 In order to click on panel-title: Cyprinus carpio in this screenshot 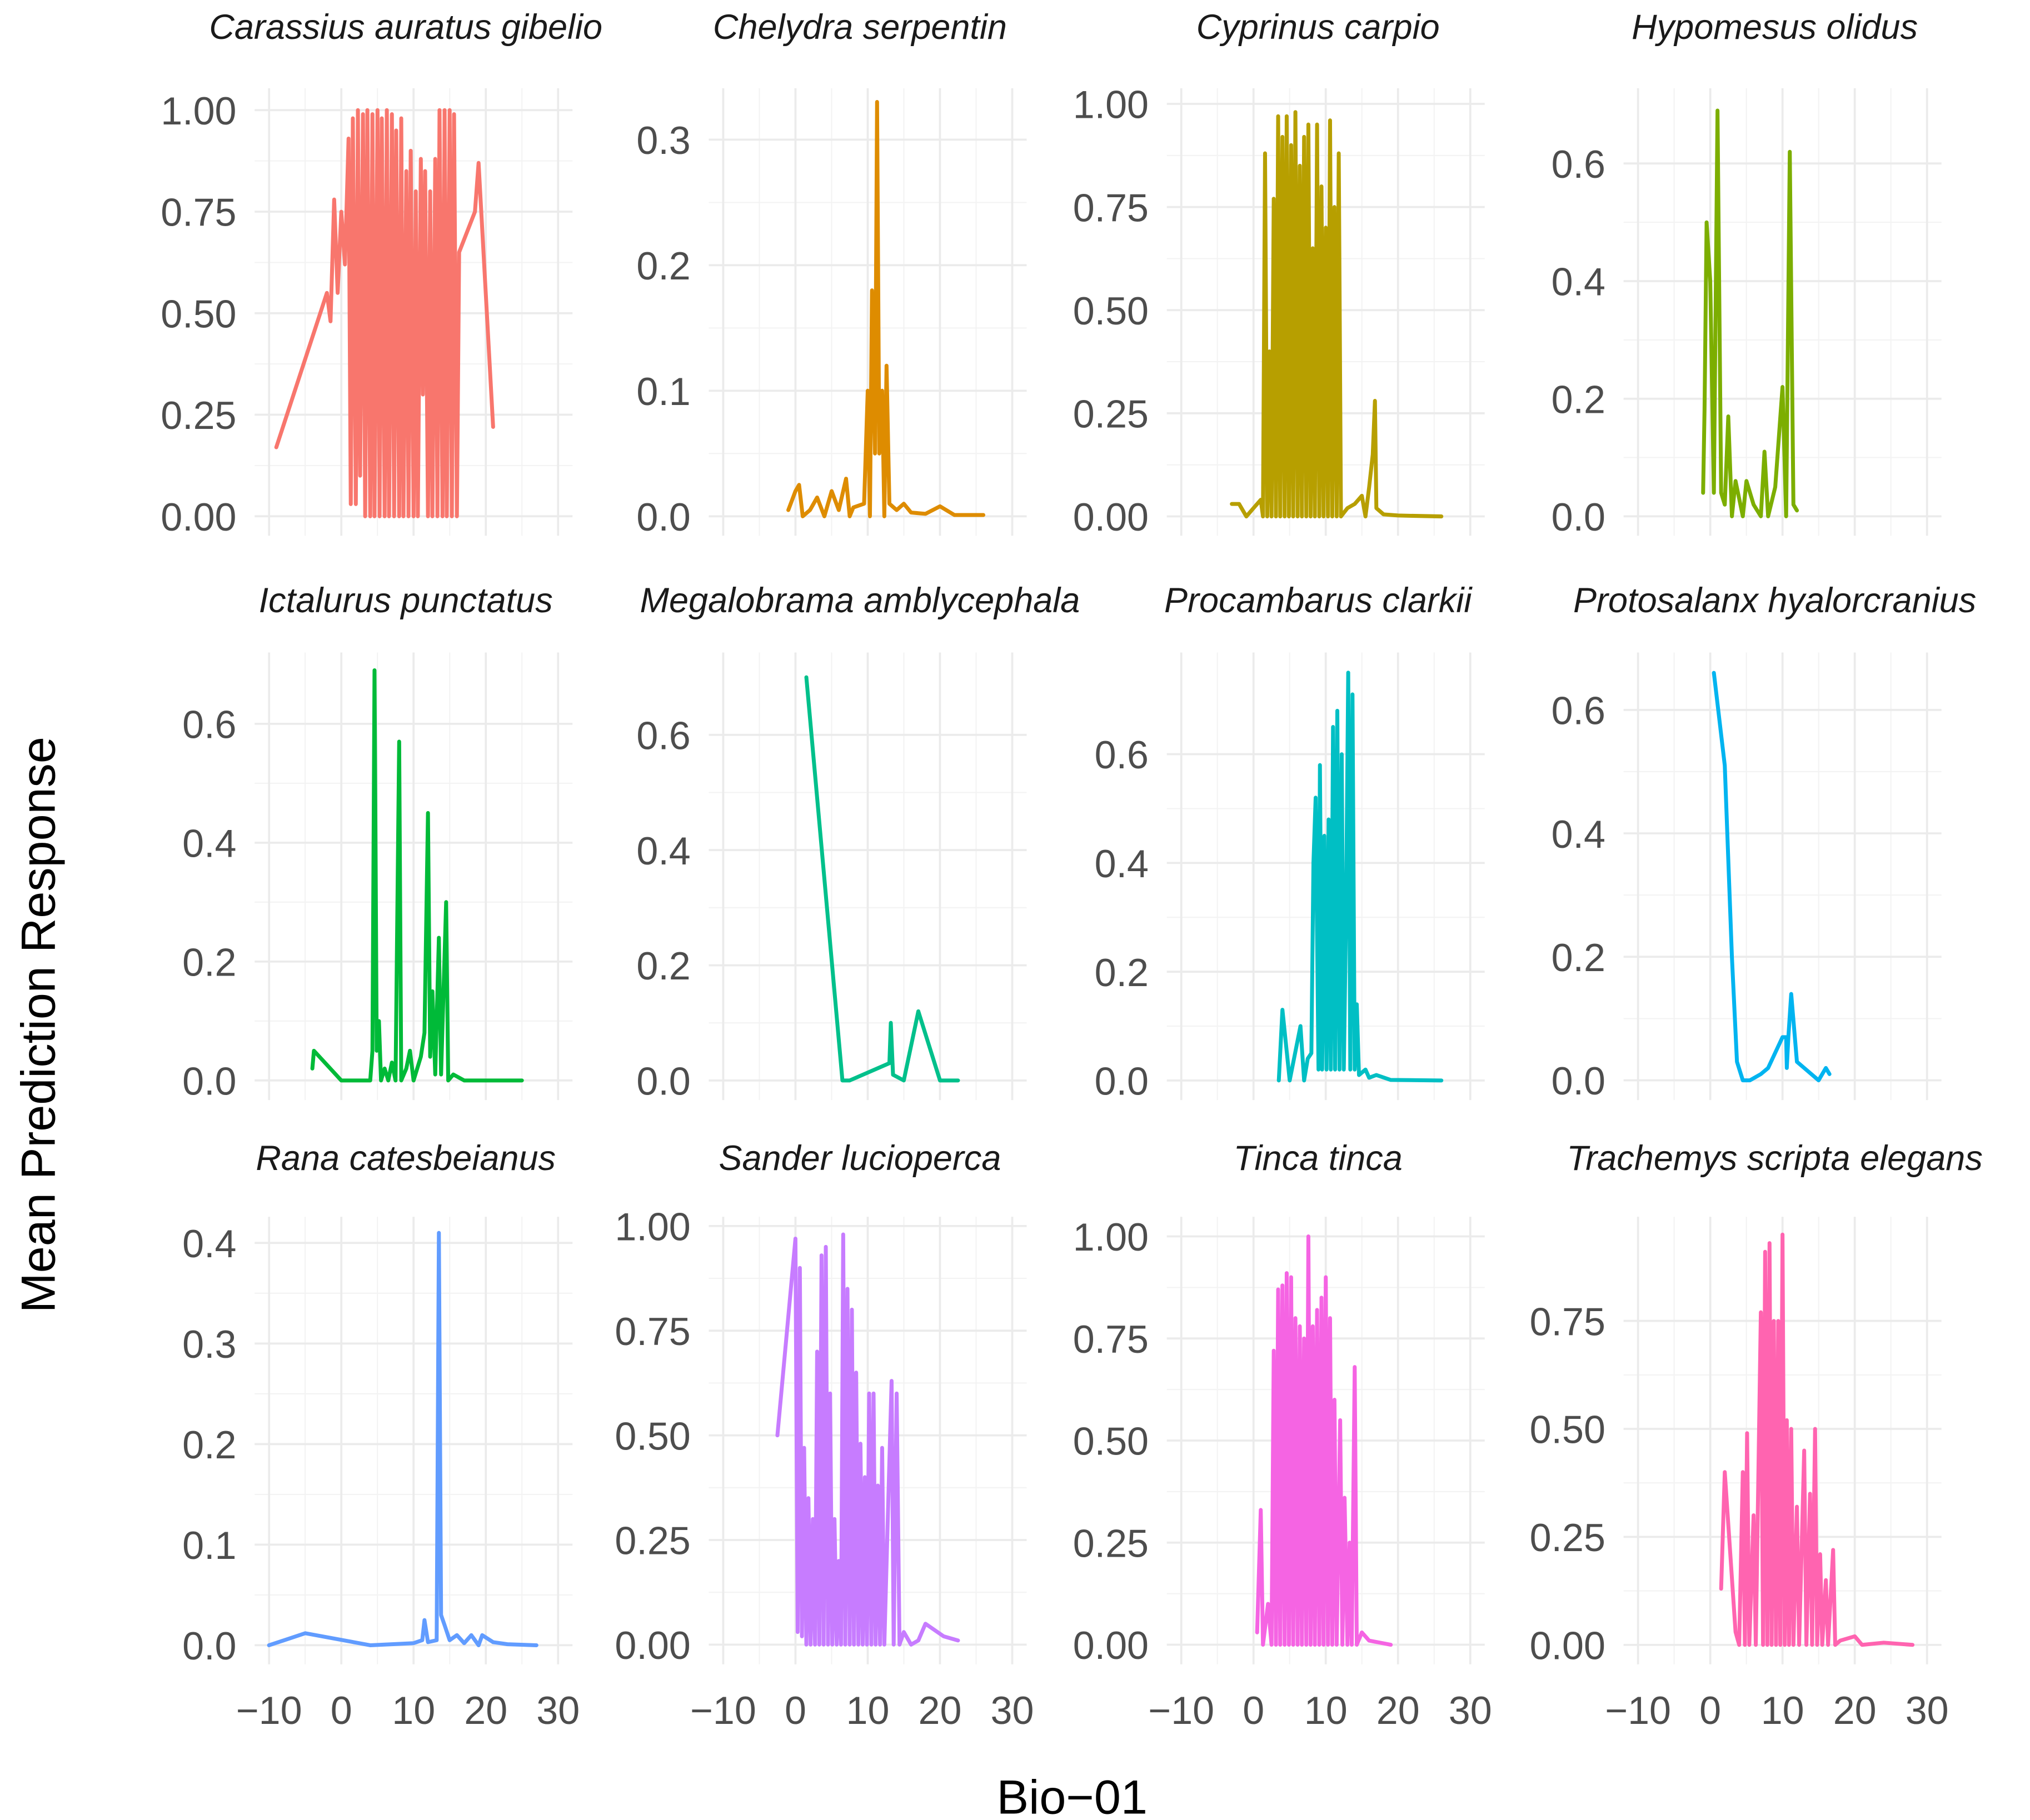, I will do `click(1318, 27)`.